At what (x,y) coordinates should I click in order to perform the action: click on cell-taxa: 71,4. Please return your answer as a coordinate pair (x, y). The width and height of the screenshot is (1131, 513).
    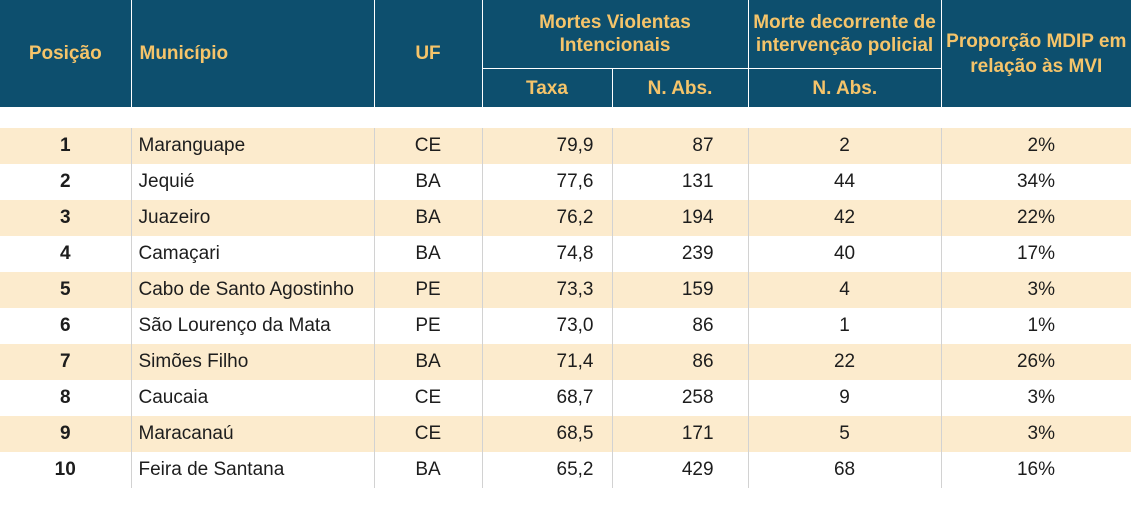
    Looking at the image, I should click on (547, 362).